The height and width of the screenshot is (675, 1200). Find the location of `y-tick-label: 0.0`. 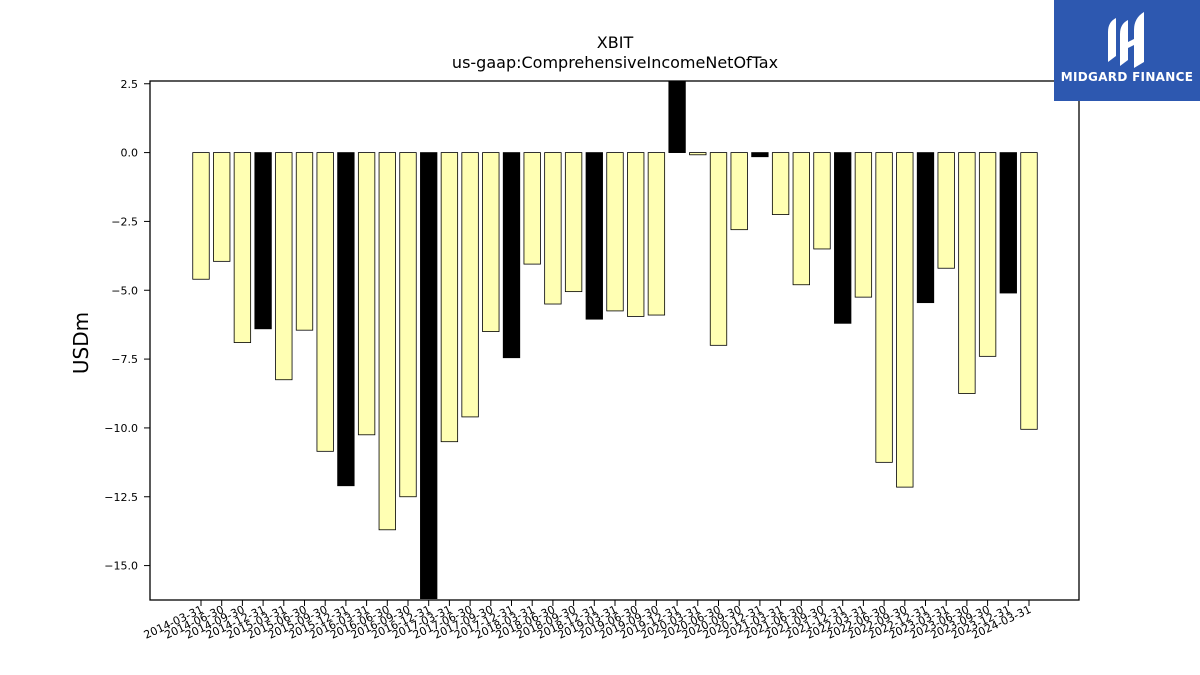

y-tick-label: 0.0 is located at coordinates (130, 153).